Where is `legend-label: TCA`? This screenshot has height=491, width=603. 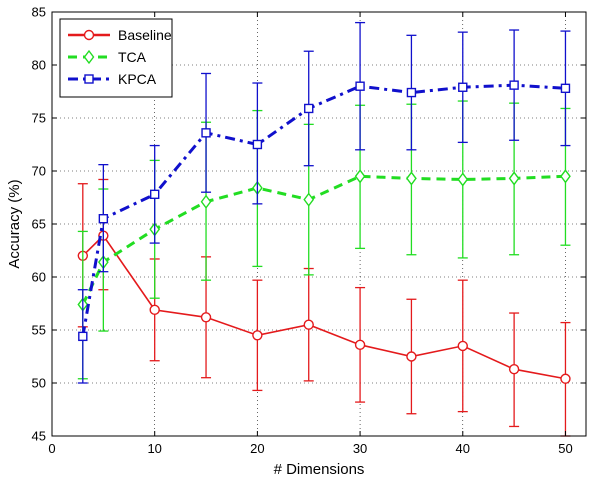 legend-label: TCA is located at coordinates (132, 57).